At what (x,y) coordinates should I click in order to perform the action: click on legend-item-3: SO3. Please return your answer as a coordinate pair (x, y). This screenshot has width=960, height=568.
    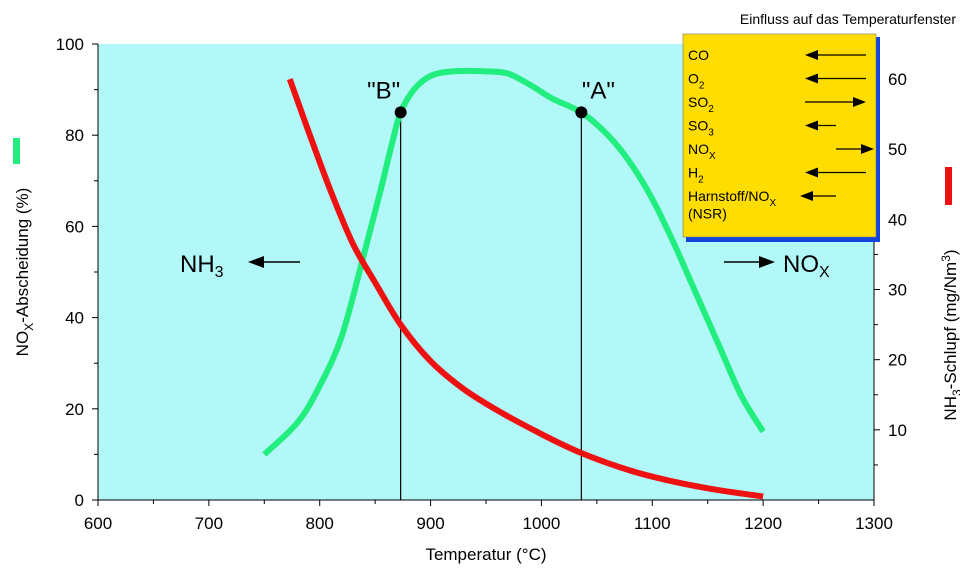
    Looking at the image, I should click on (701, 128).